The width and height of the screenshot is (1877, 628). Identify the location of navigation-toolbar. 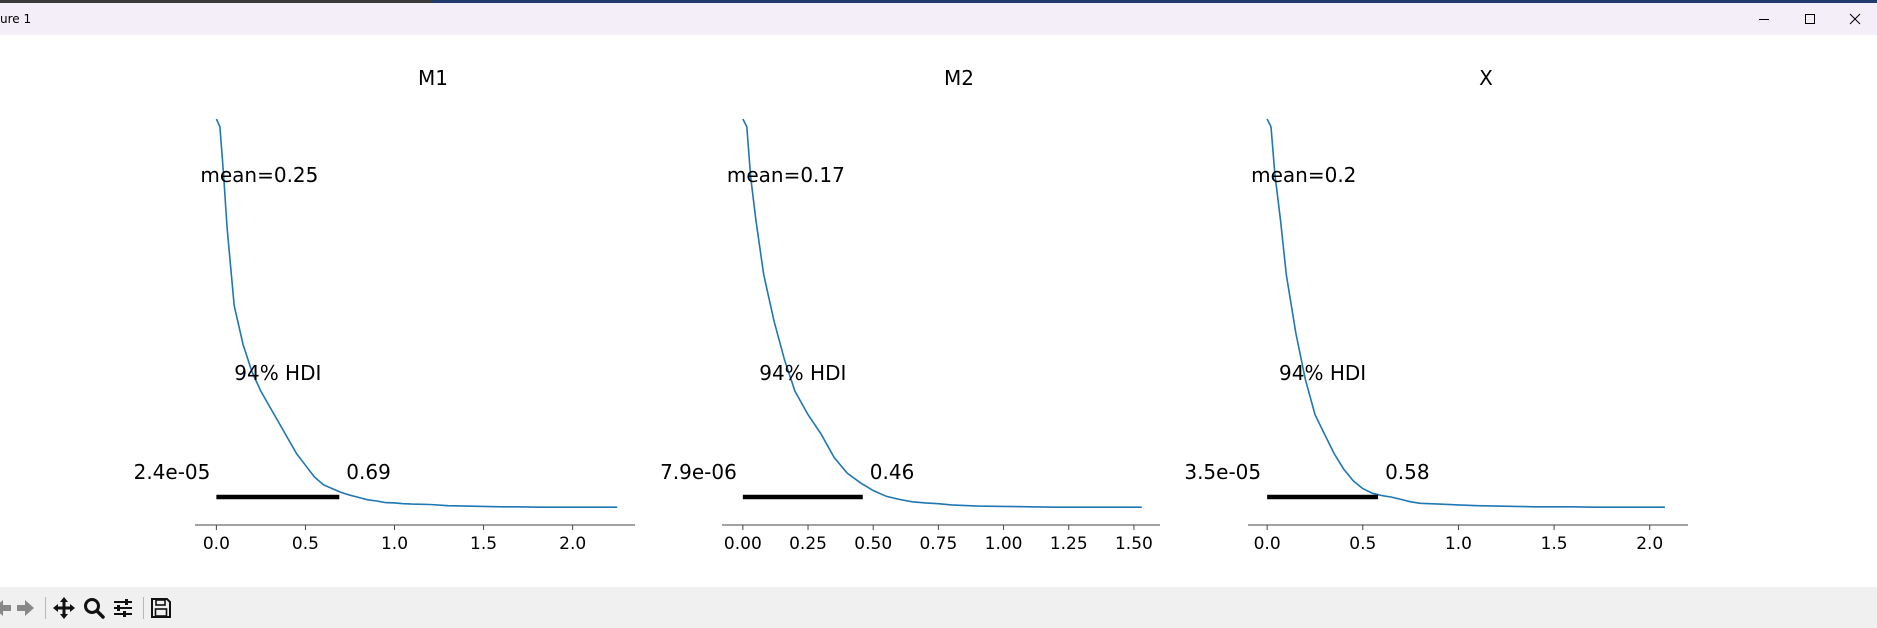
(938, 607).